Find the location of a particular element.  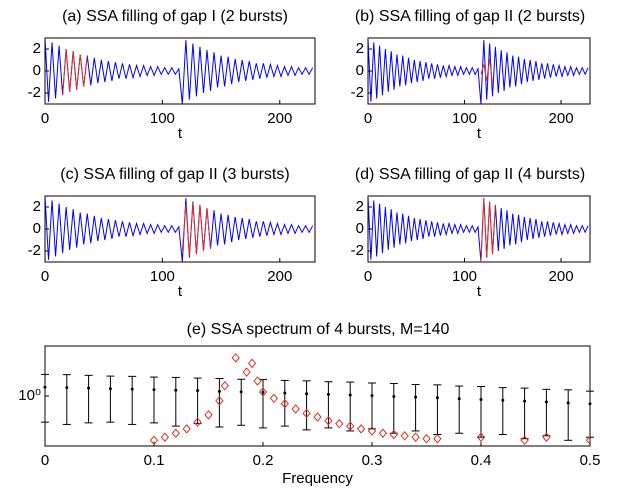

x-axis-label: Frequency is located at coordinates (317, 478).